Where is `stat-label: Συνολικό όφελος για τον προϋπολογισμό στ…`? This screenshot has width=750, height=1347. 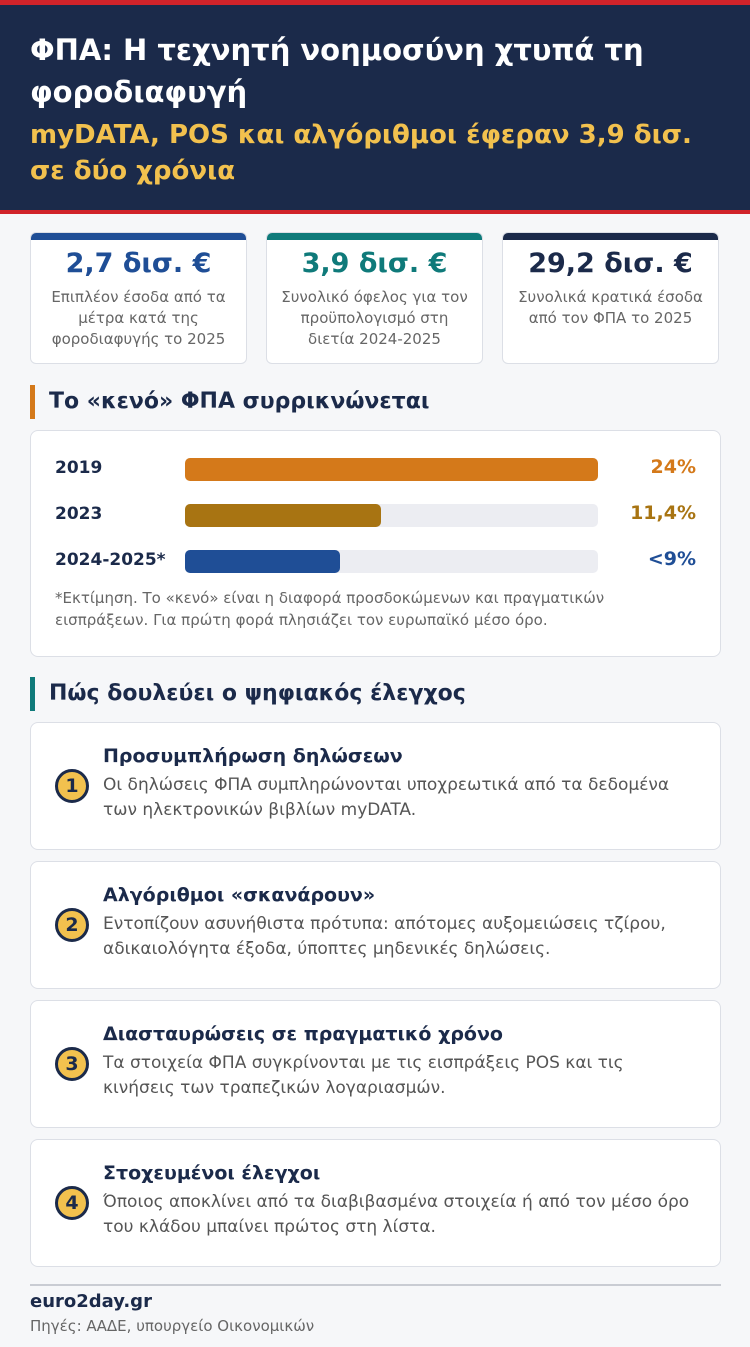 stat-label: Συνολικό όφελος για τον προϋπολογισμό στ… is located at coordinates (374, 318).